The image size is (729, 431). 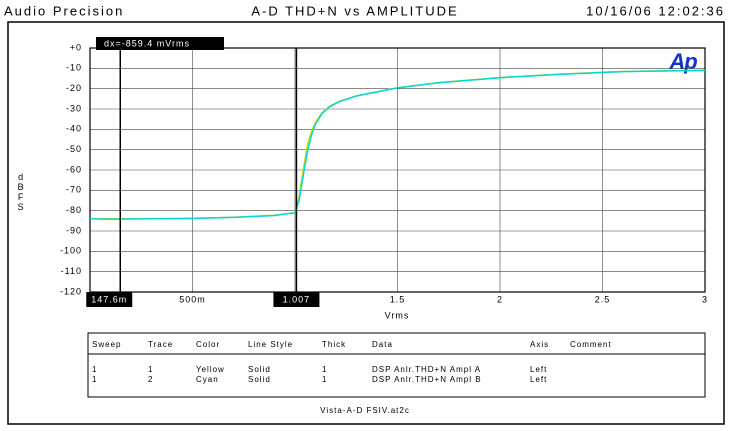 I want to click on x-tick-label: 2, so click(x=500, y=299).